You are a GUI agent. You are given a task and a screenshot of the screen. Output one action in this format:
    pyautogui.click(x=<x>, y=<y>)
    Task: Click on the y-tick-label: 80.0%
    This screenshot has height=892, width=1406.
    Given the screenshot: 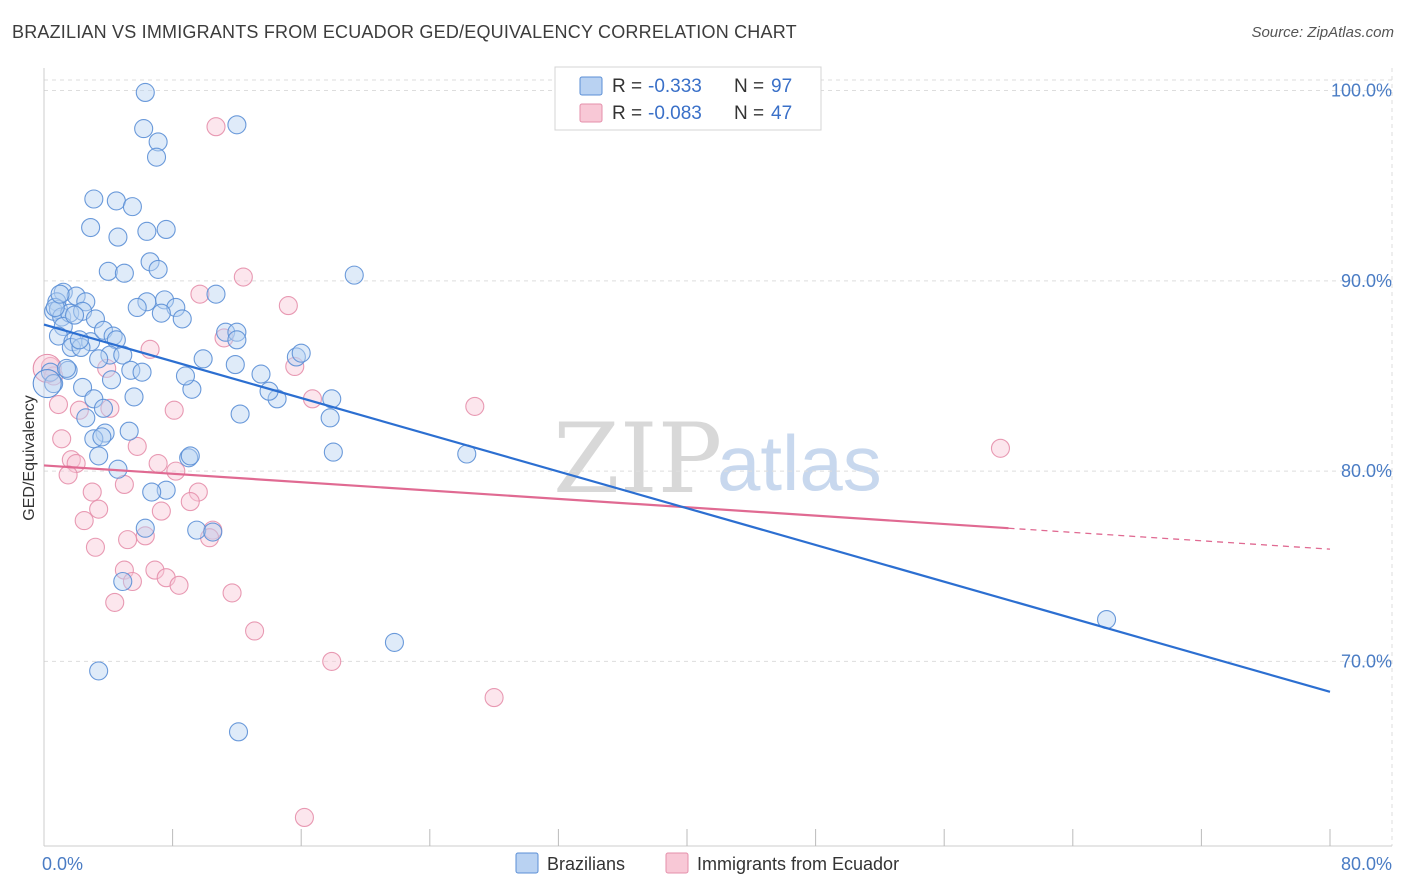 What is the action you would take?
    pyautogui.click(x=1366, y=471)
    